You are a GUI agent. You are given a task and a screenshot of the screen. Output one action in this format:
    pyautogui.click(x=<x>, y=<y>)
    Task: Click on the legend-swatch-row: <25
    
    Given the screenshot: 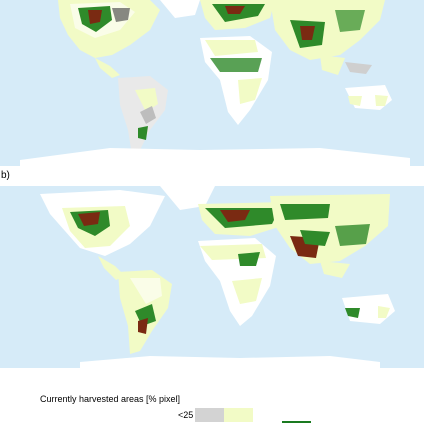 What is the action you would take?
    pyautogui.click(x=245, y=415)
    